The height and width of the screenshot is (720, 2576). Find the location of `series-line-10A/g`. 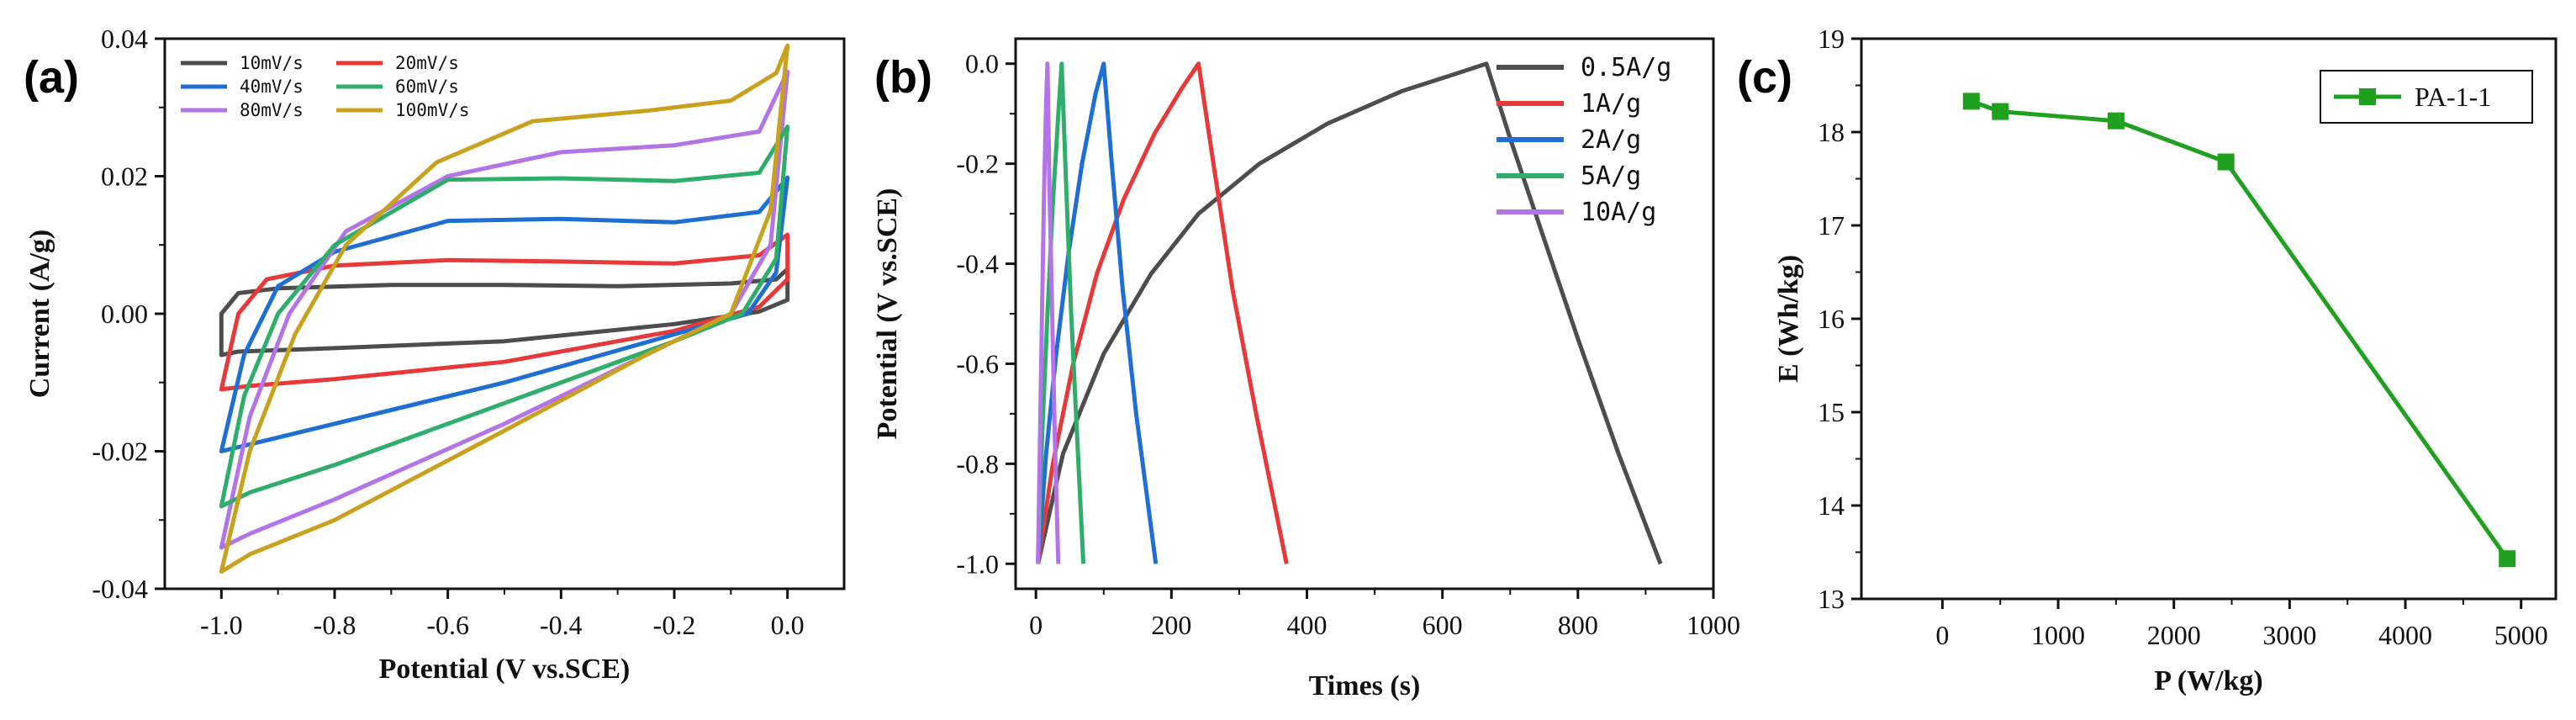

series-line-10A/g is located at coordinates (1048, 312).